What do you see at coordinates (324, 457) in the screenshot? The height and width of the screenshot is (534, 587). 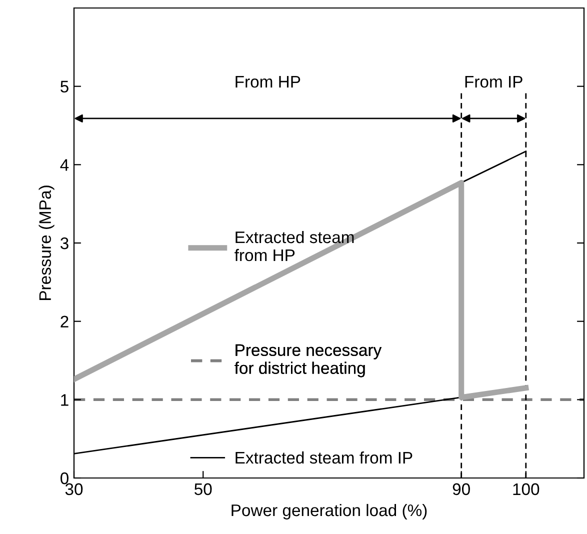 I see `legend-label: Extracted steam from IP` at bounding box center [324, 457].